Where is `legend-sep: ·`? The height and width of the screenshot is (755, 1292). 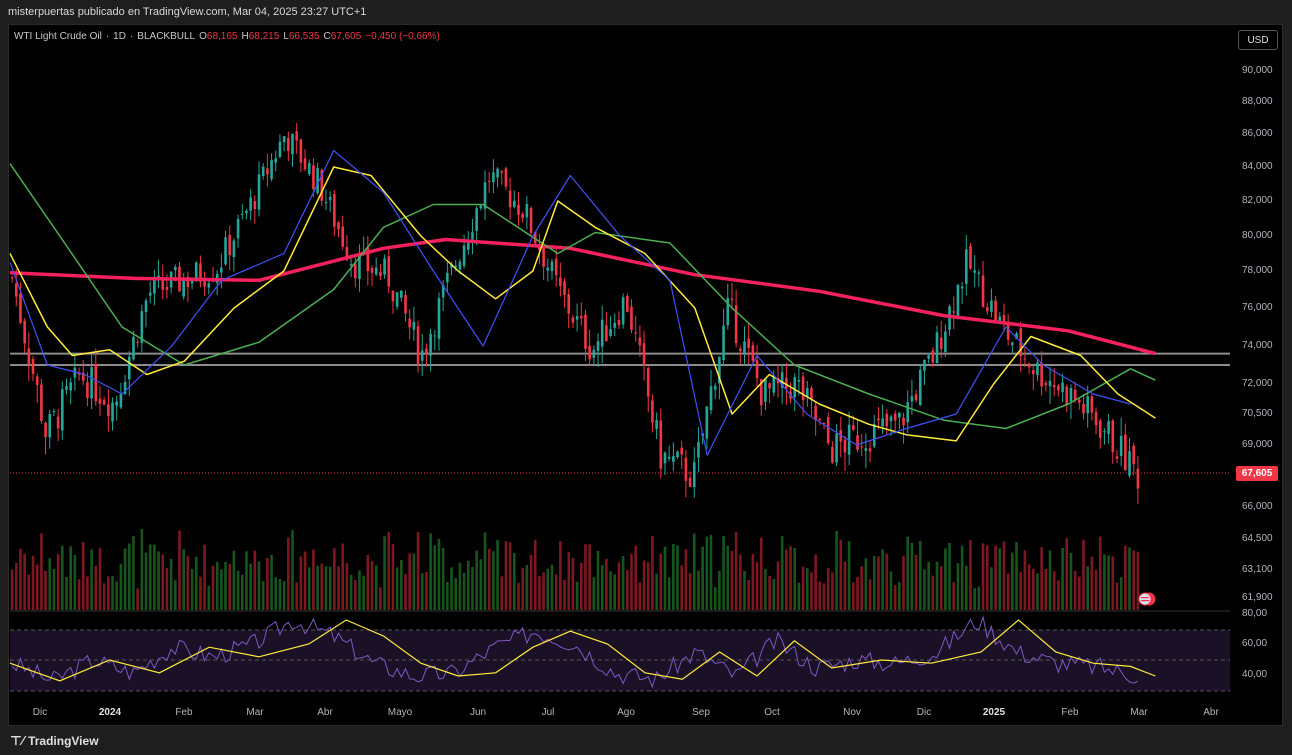 legend-sep: · is located at coordinates (131, 36).